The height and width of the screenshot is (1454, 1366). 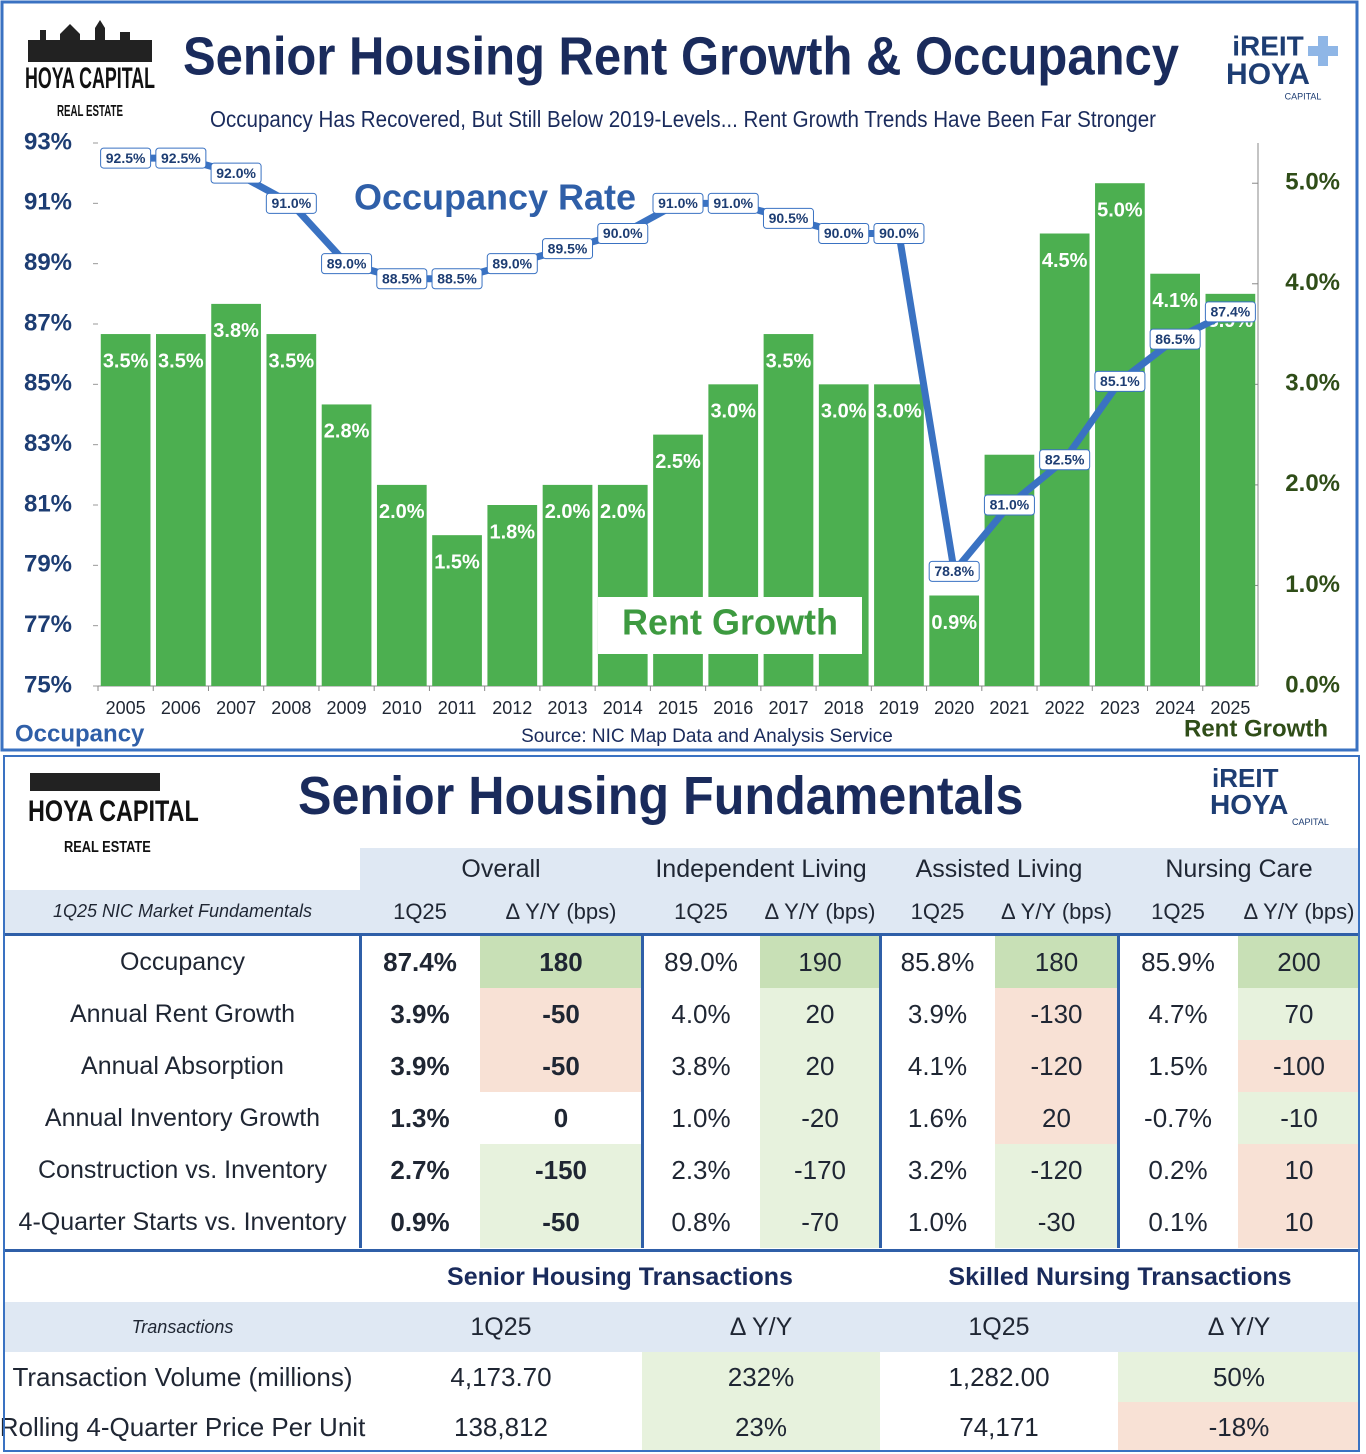 What do you see at coordinates (1312, 182) in the screenshot?
I see `y2-tick-label: 5.0%` at bounding box center [1312, 182].